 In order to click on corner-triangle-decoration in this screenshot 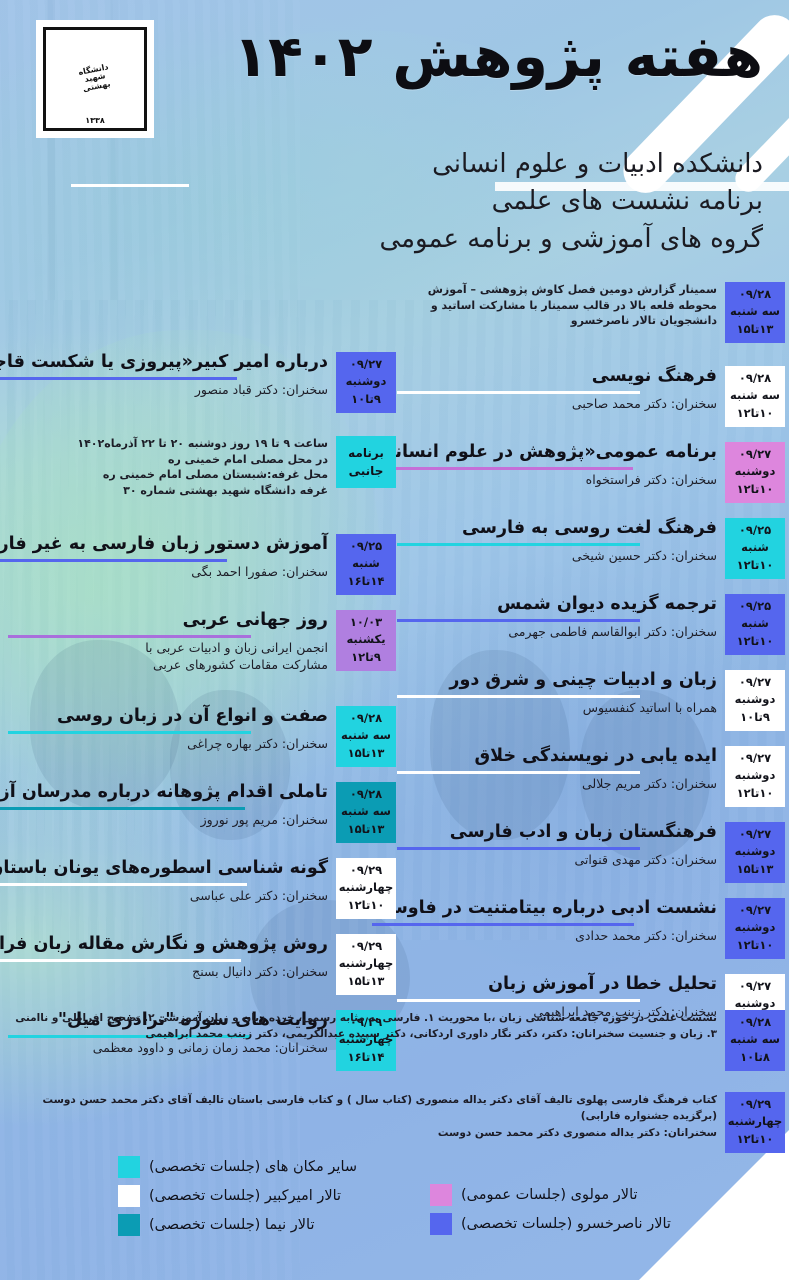, I will do `click(714, 1205)`.